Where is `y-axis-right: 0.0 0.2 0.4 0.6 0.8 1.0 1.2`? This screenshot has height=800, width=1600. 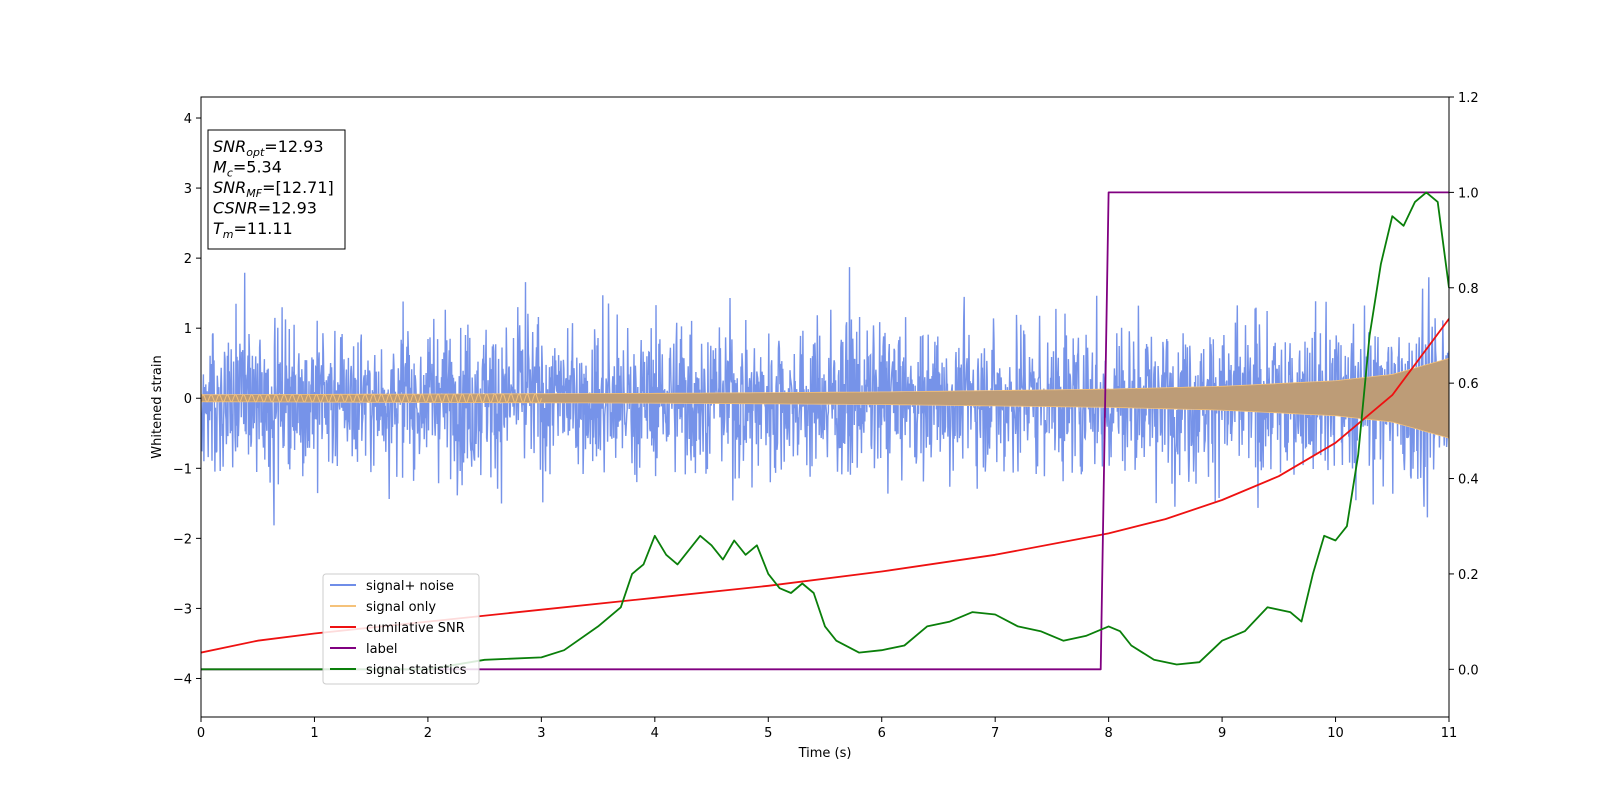 y-axis-right: 0.0 0.2 0.4 0.6 0.8 1.0 1.2 is located at coordinates (1464, 384).